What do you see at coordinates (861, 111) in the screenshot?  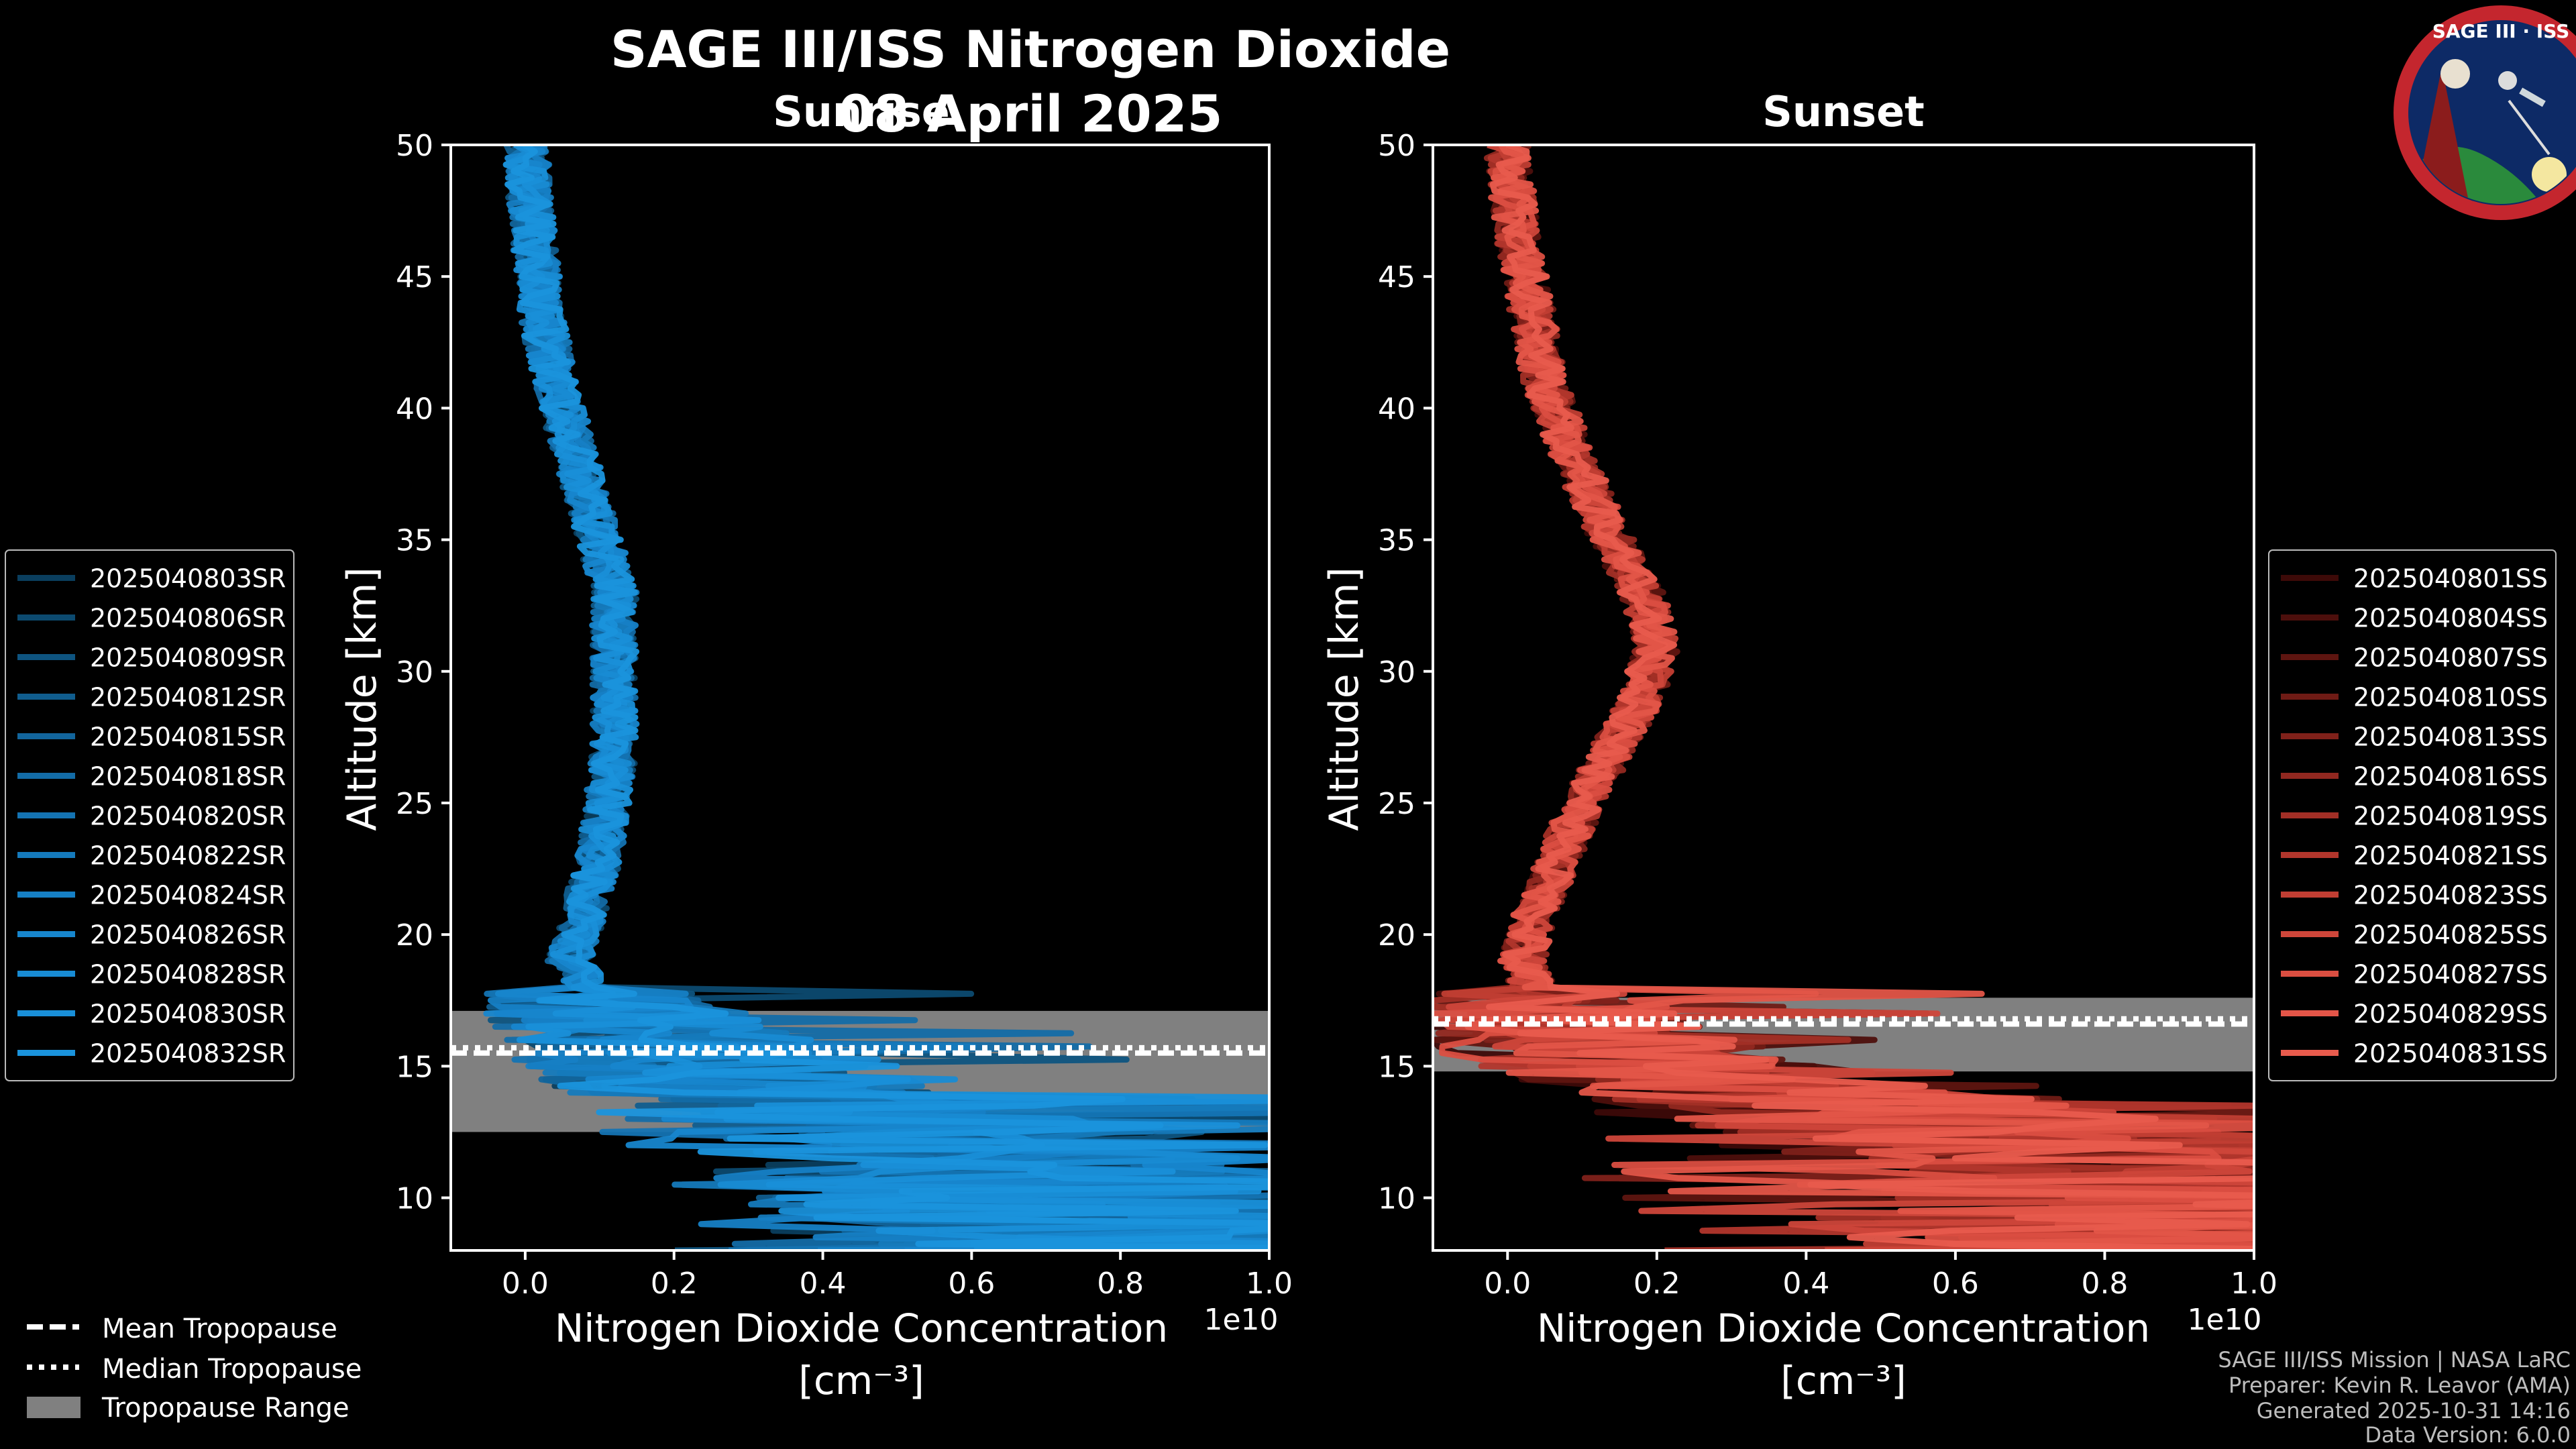 I see `sunrise-panel-title: Sunrise` at bounding box center [861, 111].